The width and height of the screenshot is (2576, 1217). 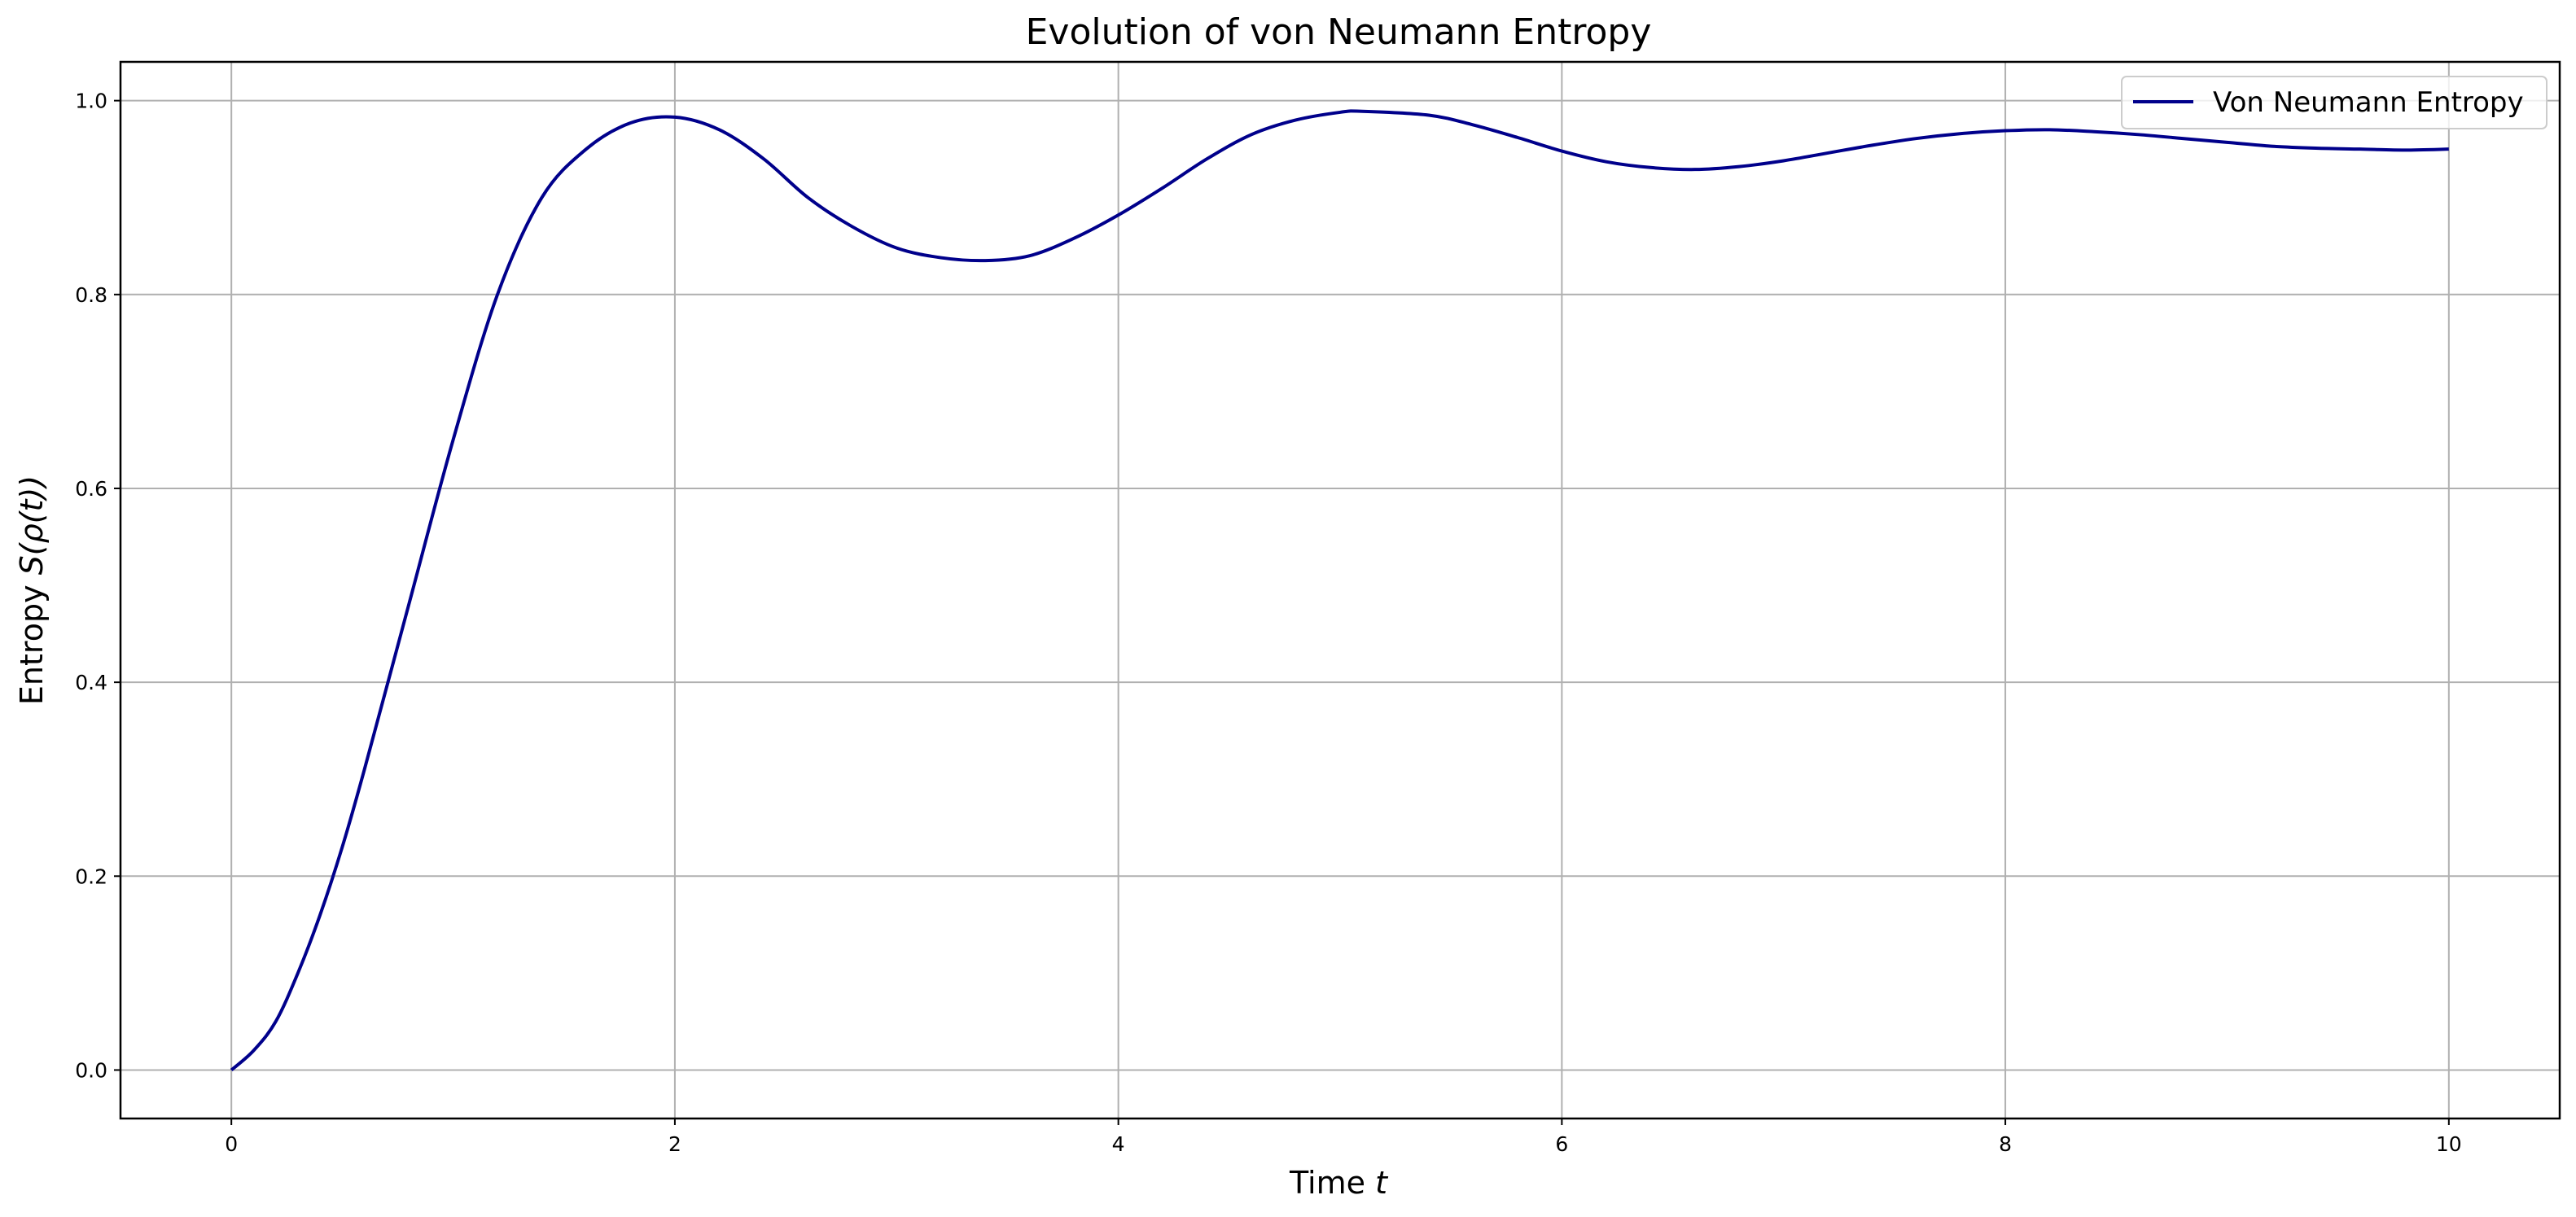 What do you see at coordinates (91, 489) in the screenshot?
I see `y-tick-label: 0.6` at bounding box center [91, 489].